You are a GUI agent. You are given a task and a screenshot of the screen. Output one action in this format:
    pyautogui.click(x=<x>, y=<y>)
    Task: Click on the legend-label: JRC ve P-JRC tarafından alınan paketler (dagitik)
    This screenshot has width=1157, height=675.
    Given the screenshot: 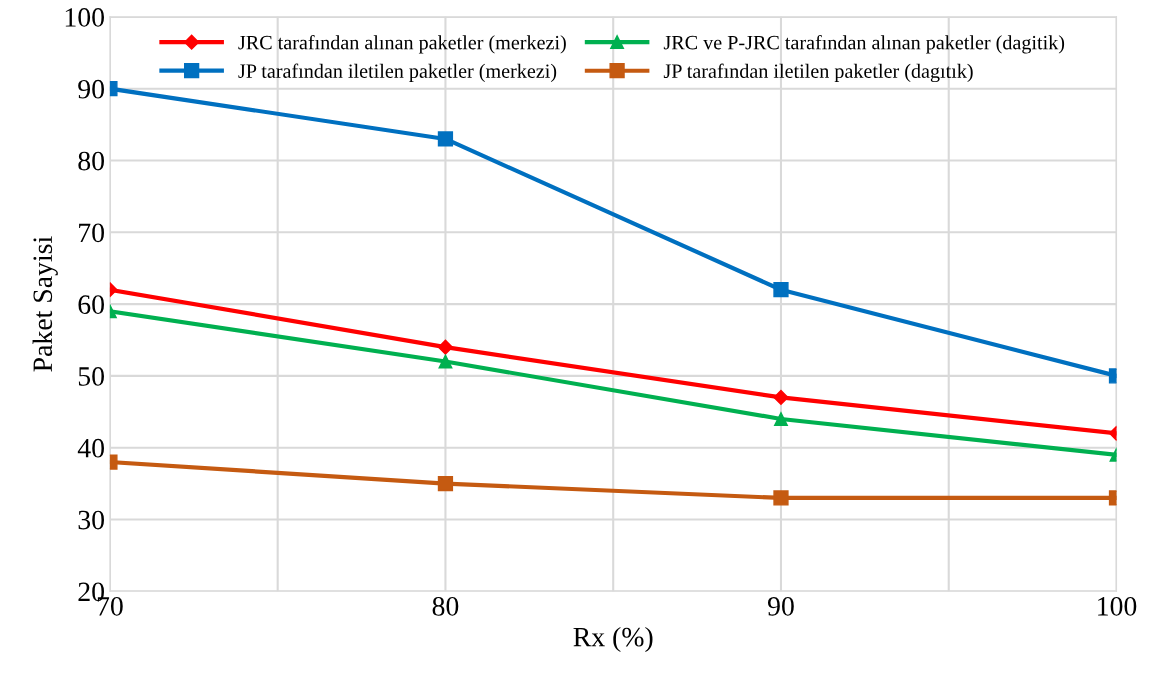 What is the action you would take?
    pyautogui.click(x=864, y=44)
    